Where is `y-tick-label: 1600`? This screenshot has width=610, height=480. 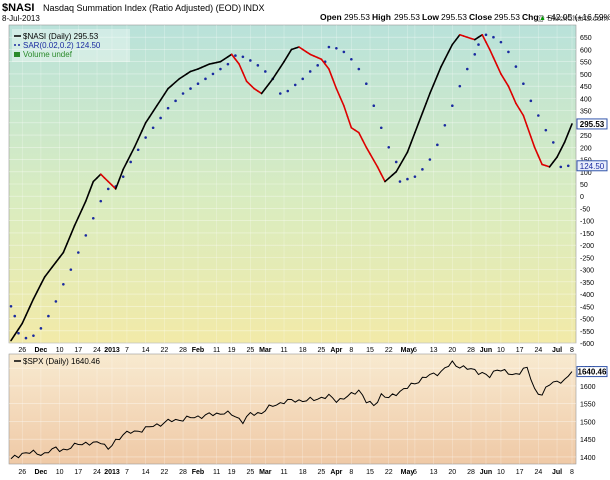
y-tick-label: 1600 is located at coordinates (588, 387).